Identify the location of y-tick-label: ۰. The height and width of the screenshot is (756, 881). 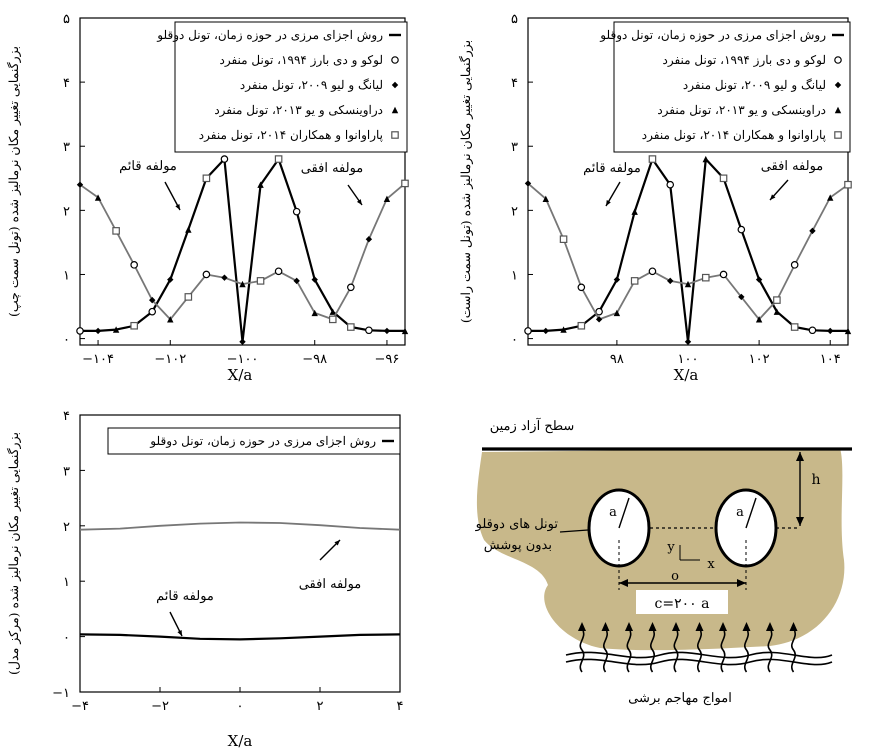
(514, 340).